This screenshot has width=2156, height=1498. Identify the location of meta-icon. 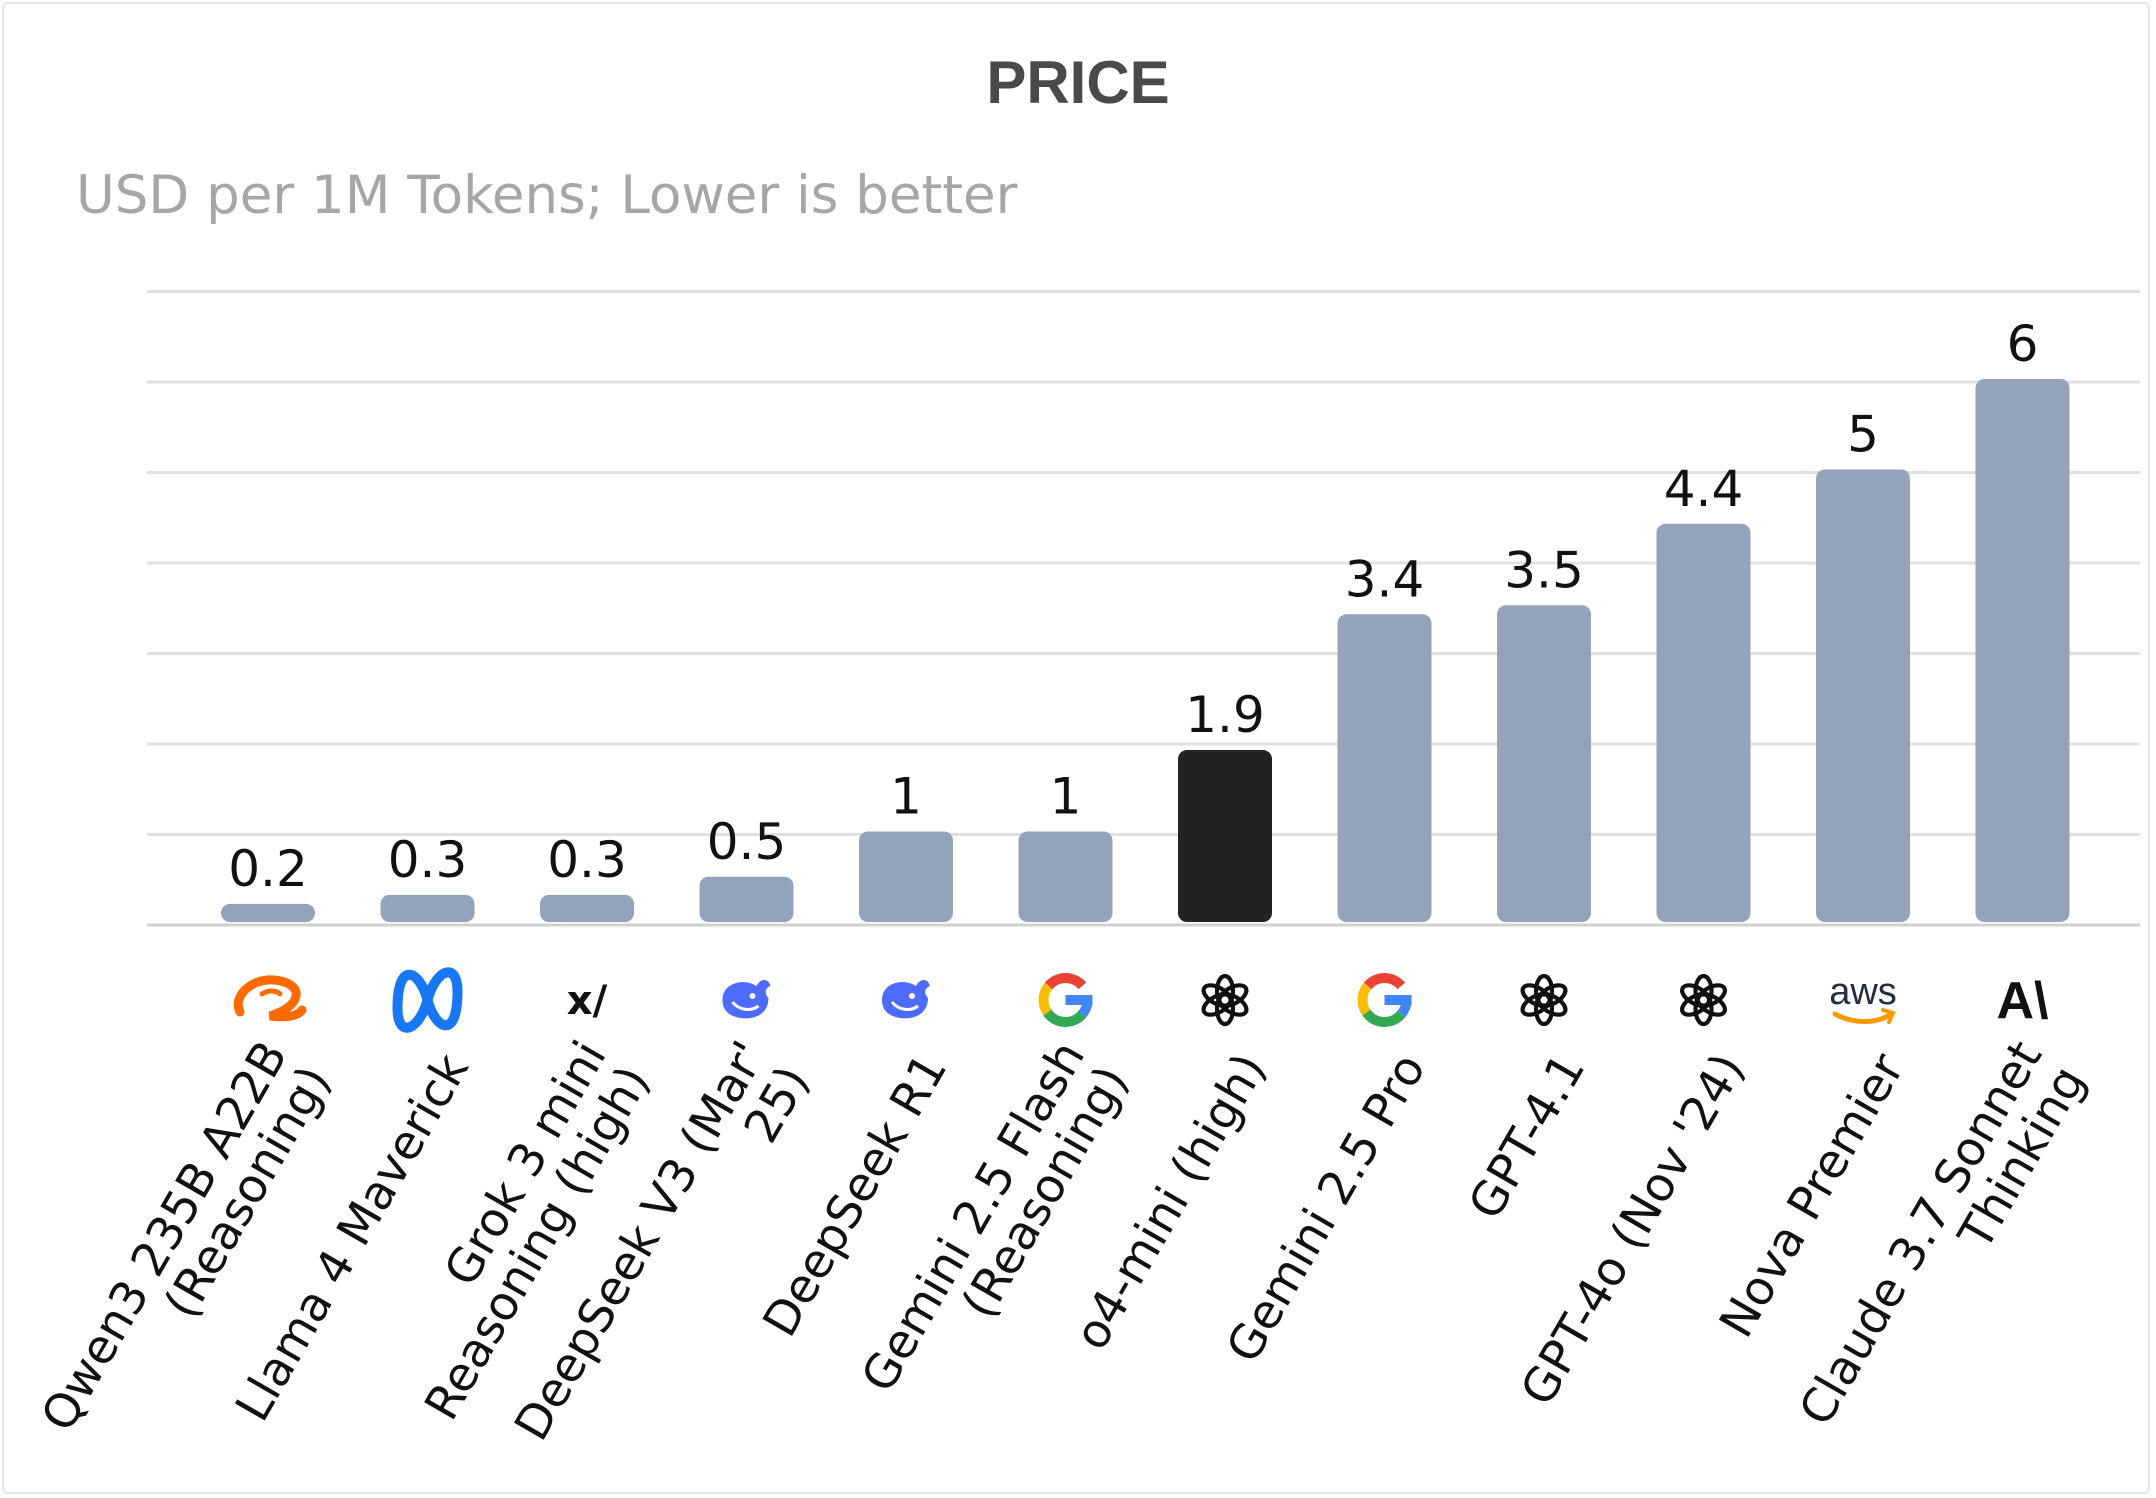
(427, 1000).